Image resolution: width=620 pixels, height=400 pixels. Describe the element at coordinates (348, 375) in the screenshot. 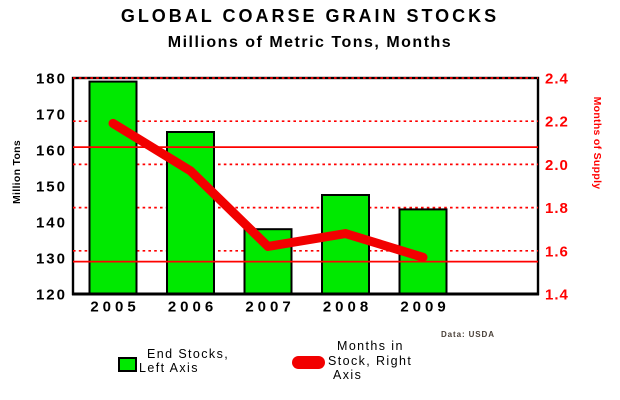

I see `legend-text-line: Axis` at that location.